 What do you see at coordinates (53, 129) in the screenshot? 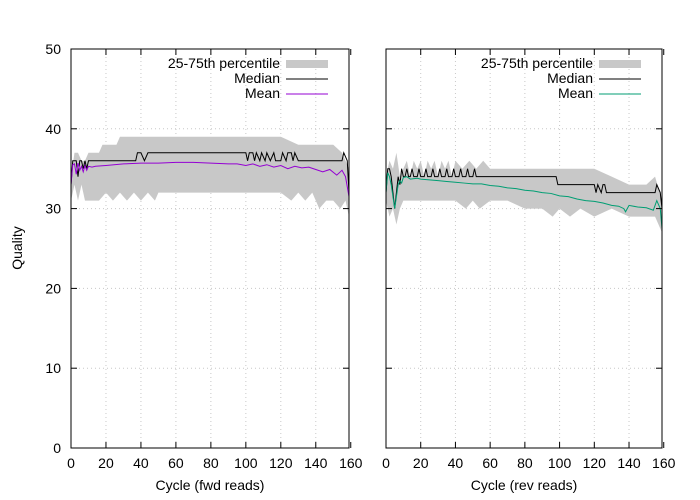
I see `y-tick-label: 40` at bounding box center [53, 129].